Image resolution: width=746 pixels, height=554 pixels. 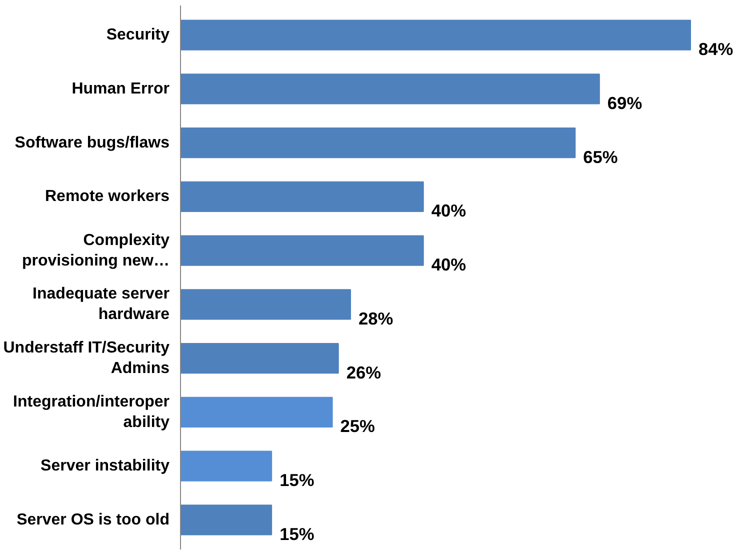 I want to click on data-label: 26%, so click(x=364, y=372).